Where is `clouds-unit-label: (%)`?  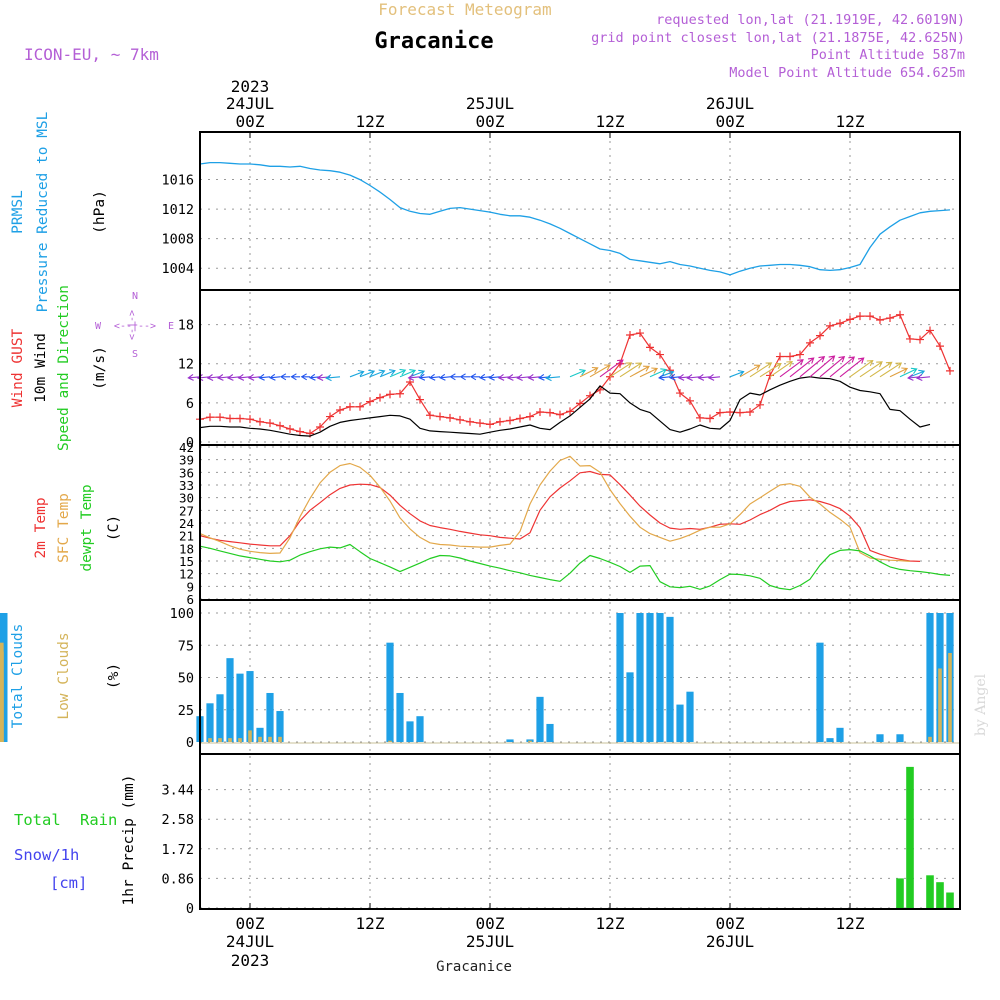
clouds-unit-label: (%) is located at coordinates (114, 676).